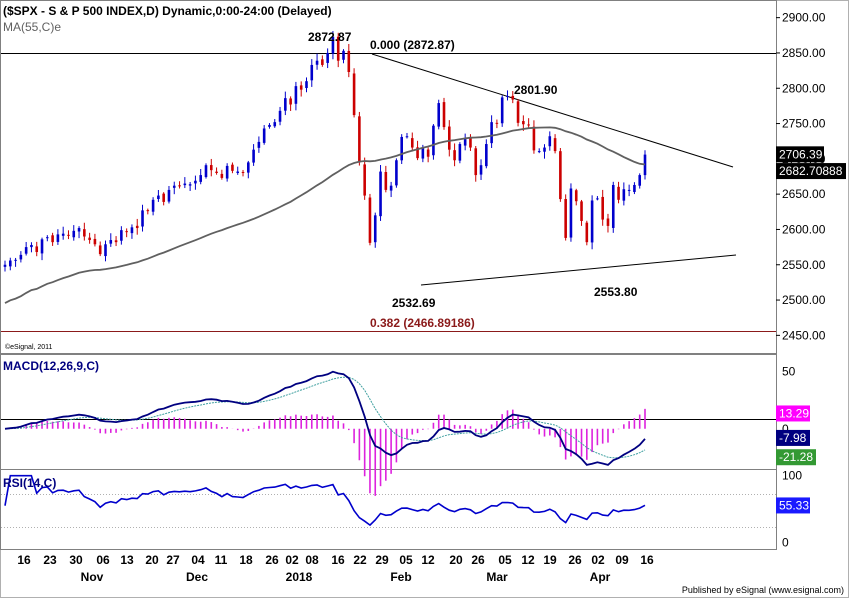 The image size is (849, 603). Describe the element at coordinates (312, 560) in the screenshot. I see `date-tick-label: 08` at that location.